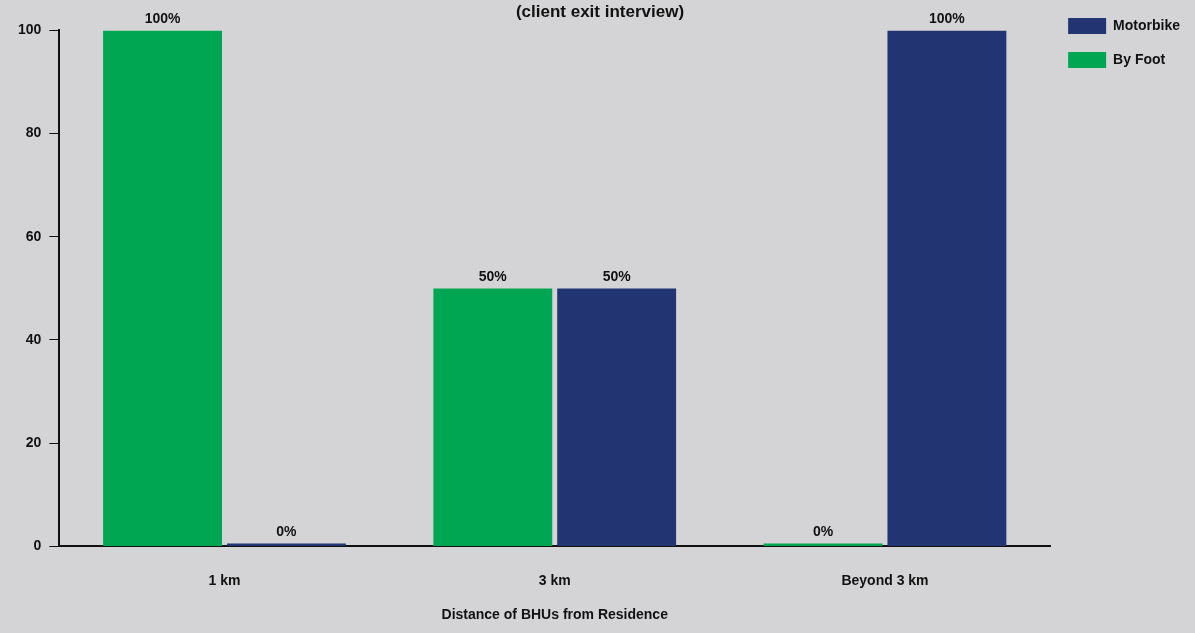 The image size is (1195, 633). I want to click on x-tick-label: Beyond 3 km, so click(885, 579).